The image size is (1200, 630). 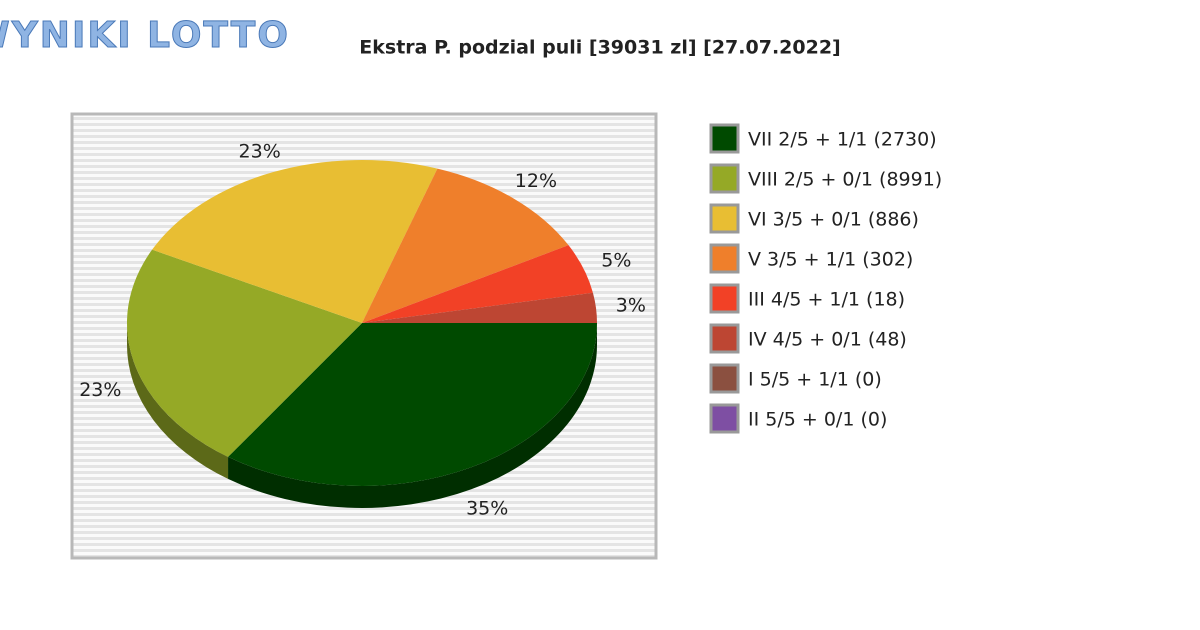 I want to click on slice-label: 12%, so click(x=536, y=181).